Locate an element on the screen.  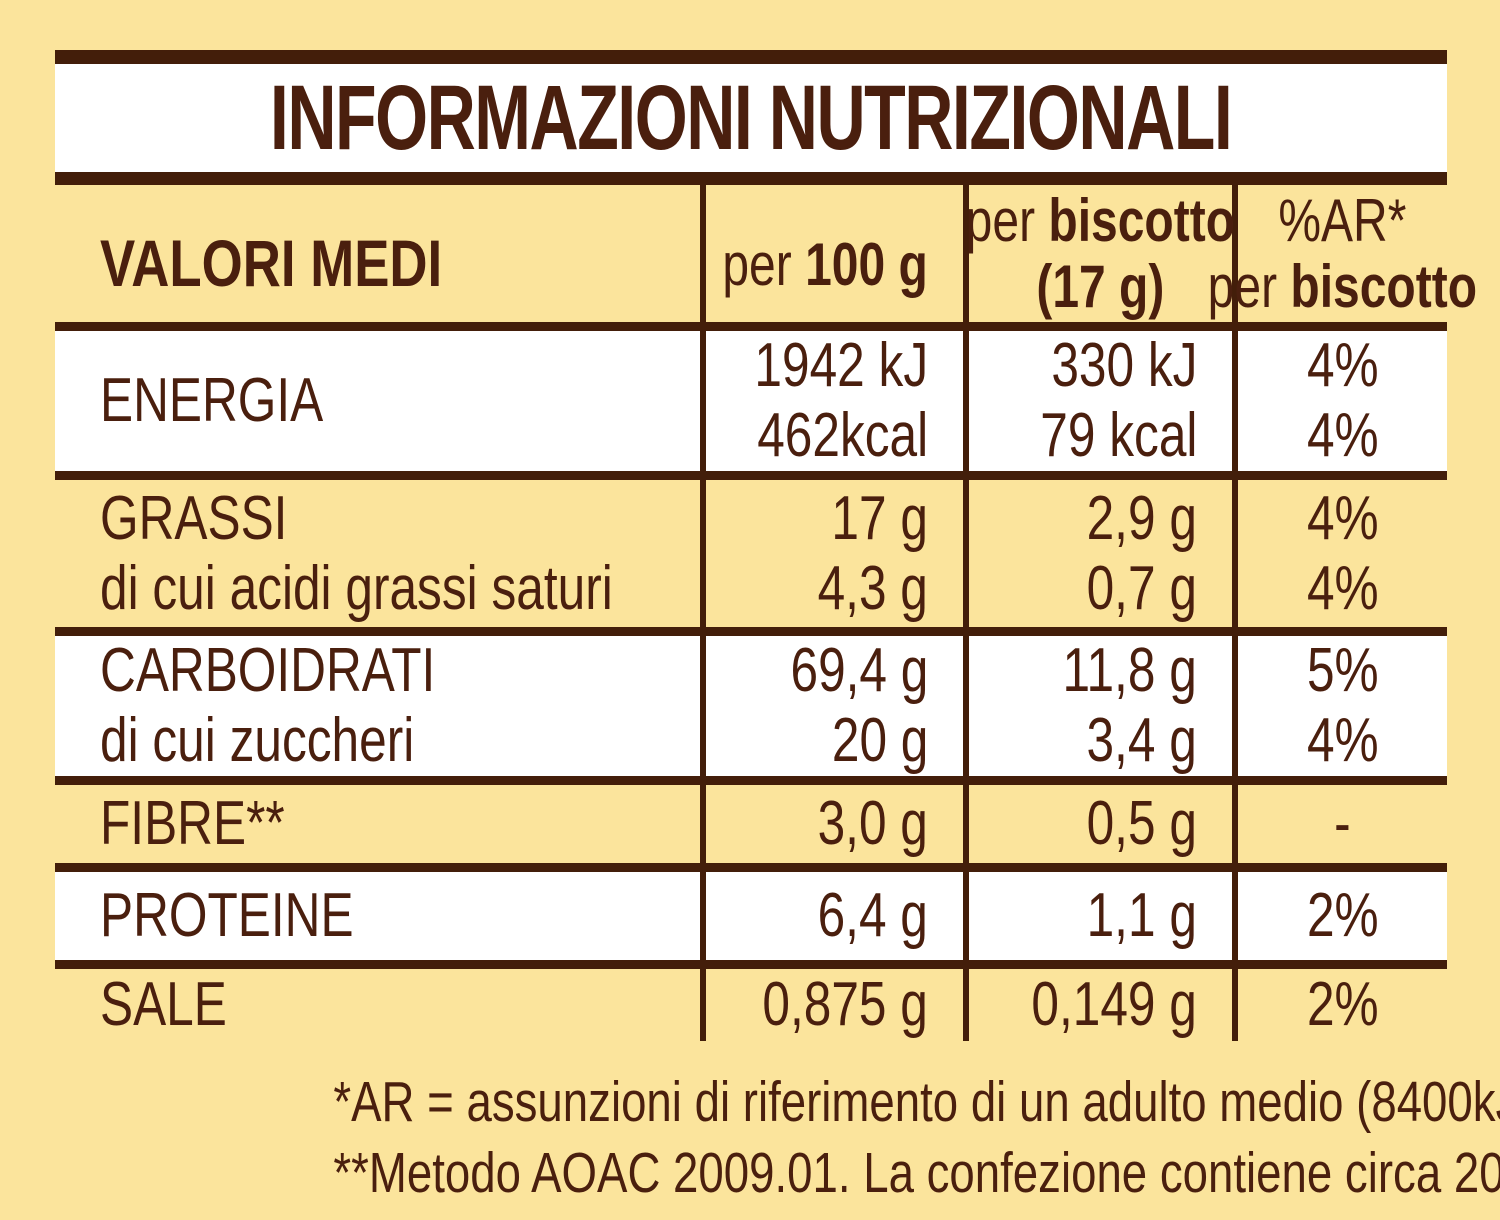
header-percent-ar-line2: per biscotto is located at coordinates (1342, 286).